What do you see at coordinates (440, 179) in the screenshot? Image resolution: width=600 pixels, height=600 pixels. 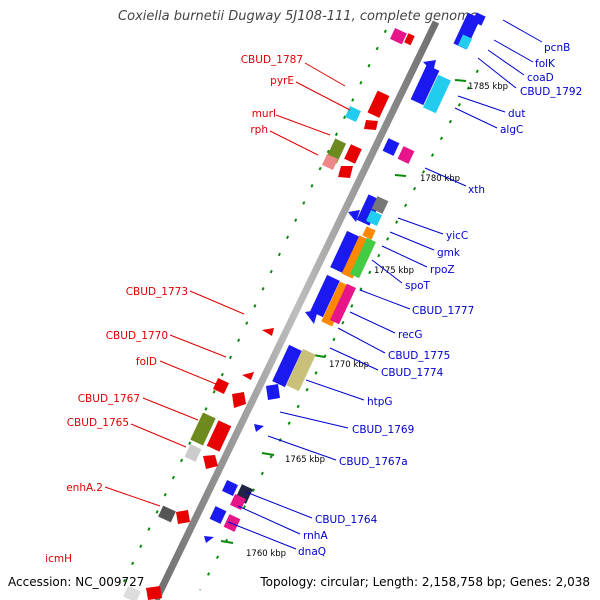 I see `scale-label: 1780 kbp` at bounding box center [440, 179].